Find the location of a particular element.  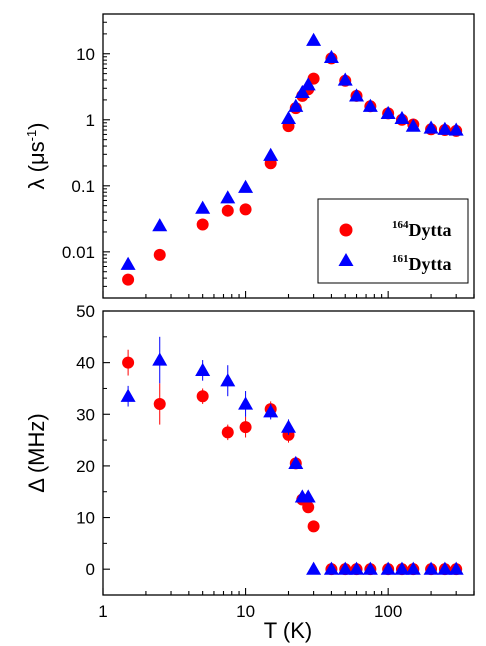

y-tick-label-bottom: 10 is located at coordinates (85, 518).